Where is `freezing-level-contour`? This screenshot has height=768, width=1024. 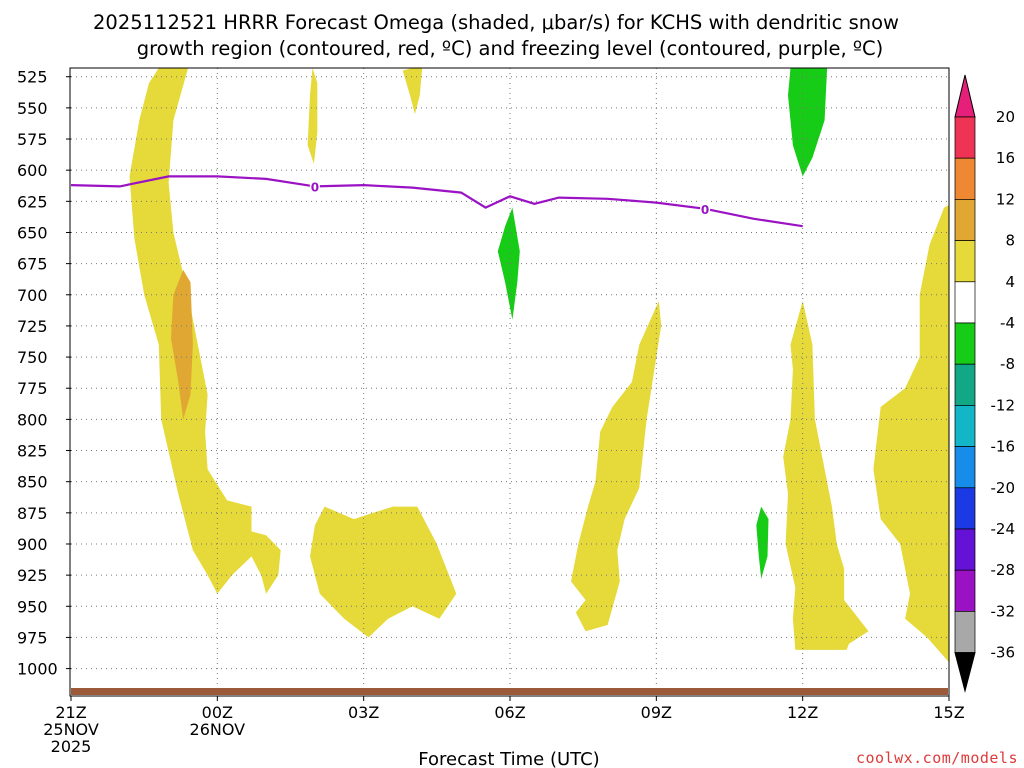
freezing-level-contour is located at coordinates (436, 201).